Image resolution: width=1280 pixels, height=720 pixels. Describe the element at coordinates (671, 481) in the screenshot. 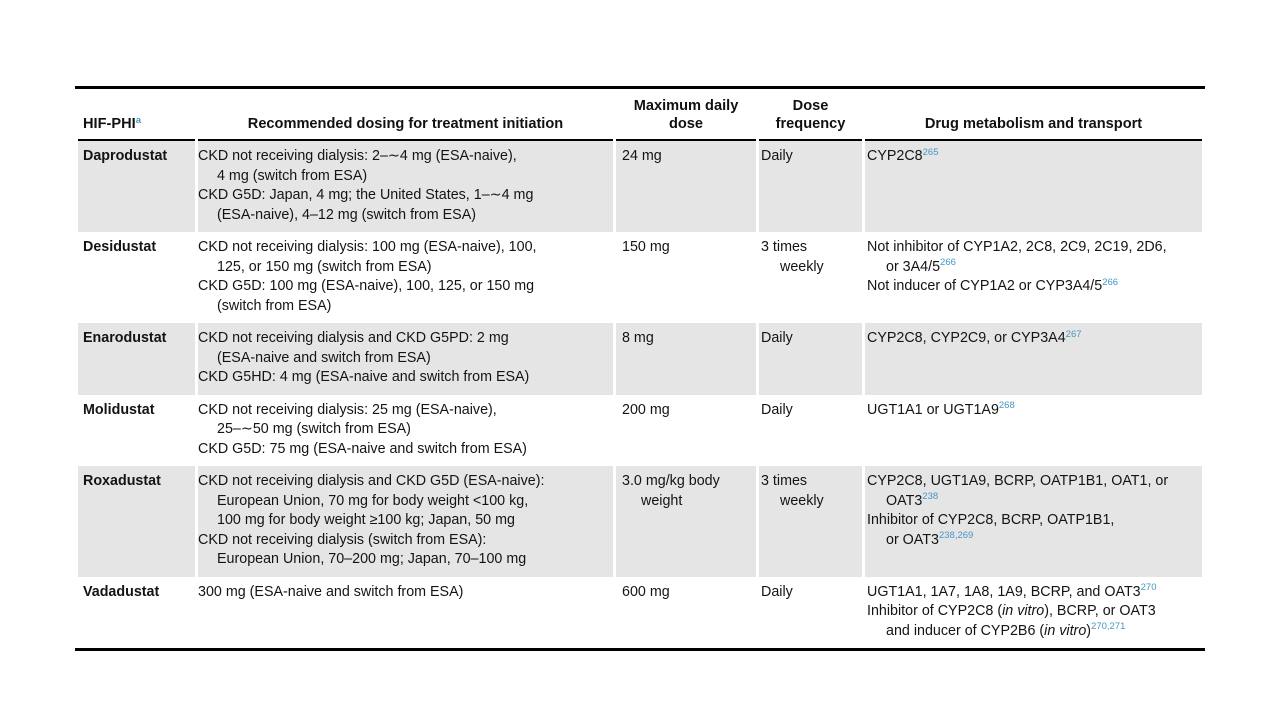

I see `text-run: 3.0 mg/kg body` at that location.